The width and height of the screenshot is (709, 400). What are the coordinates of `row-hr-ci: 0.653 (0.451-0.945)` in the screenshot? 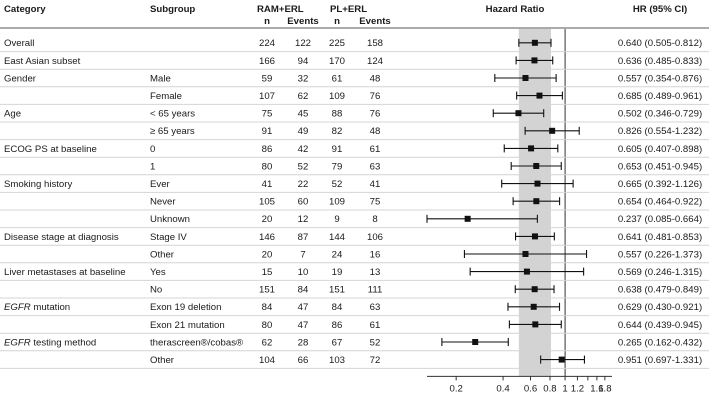 It's located at (660, 166).